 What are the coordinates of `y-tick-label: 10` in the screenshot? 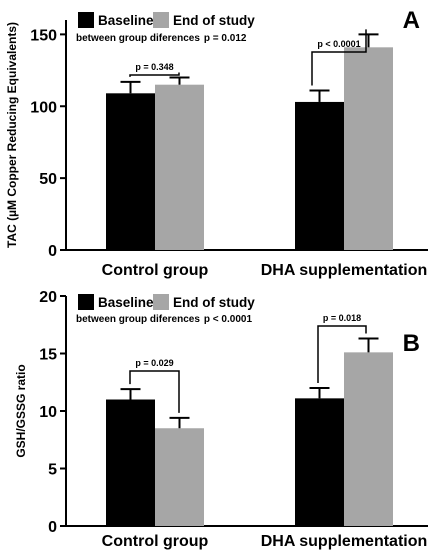 It's located at (48, 412).